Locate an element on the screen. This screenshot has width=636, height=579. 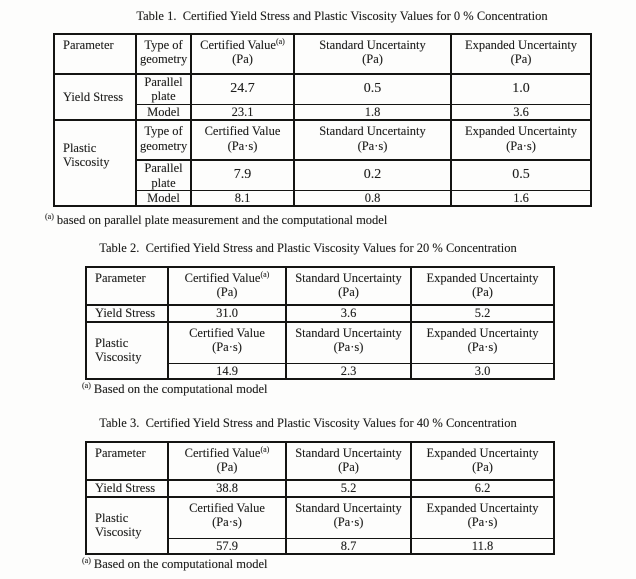
cell-certified-value: 8.1 is located at coordinates (242, 198).